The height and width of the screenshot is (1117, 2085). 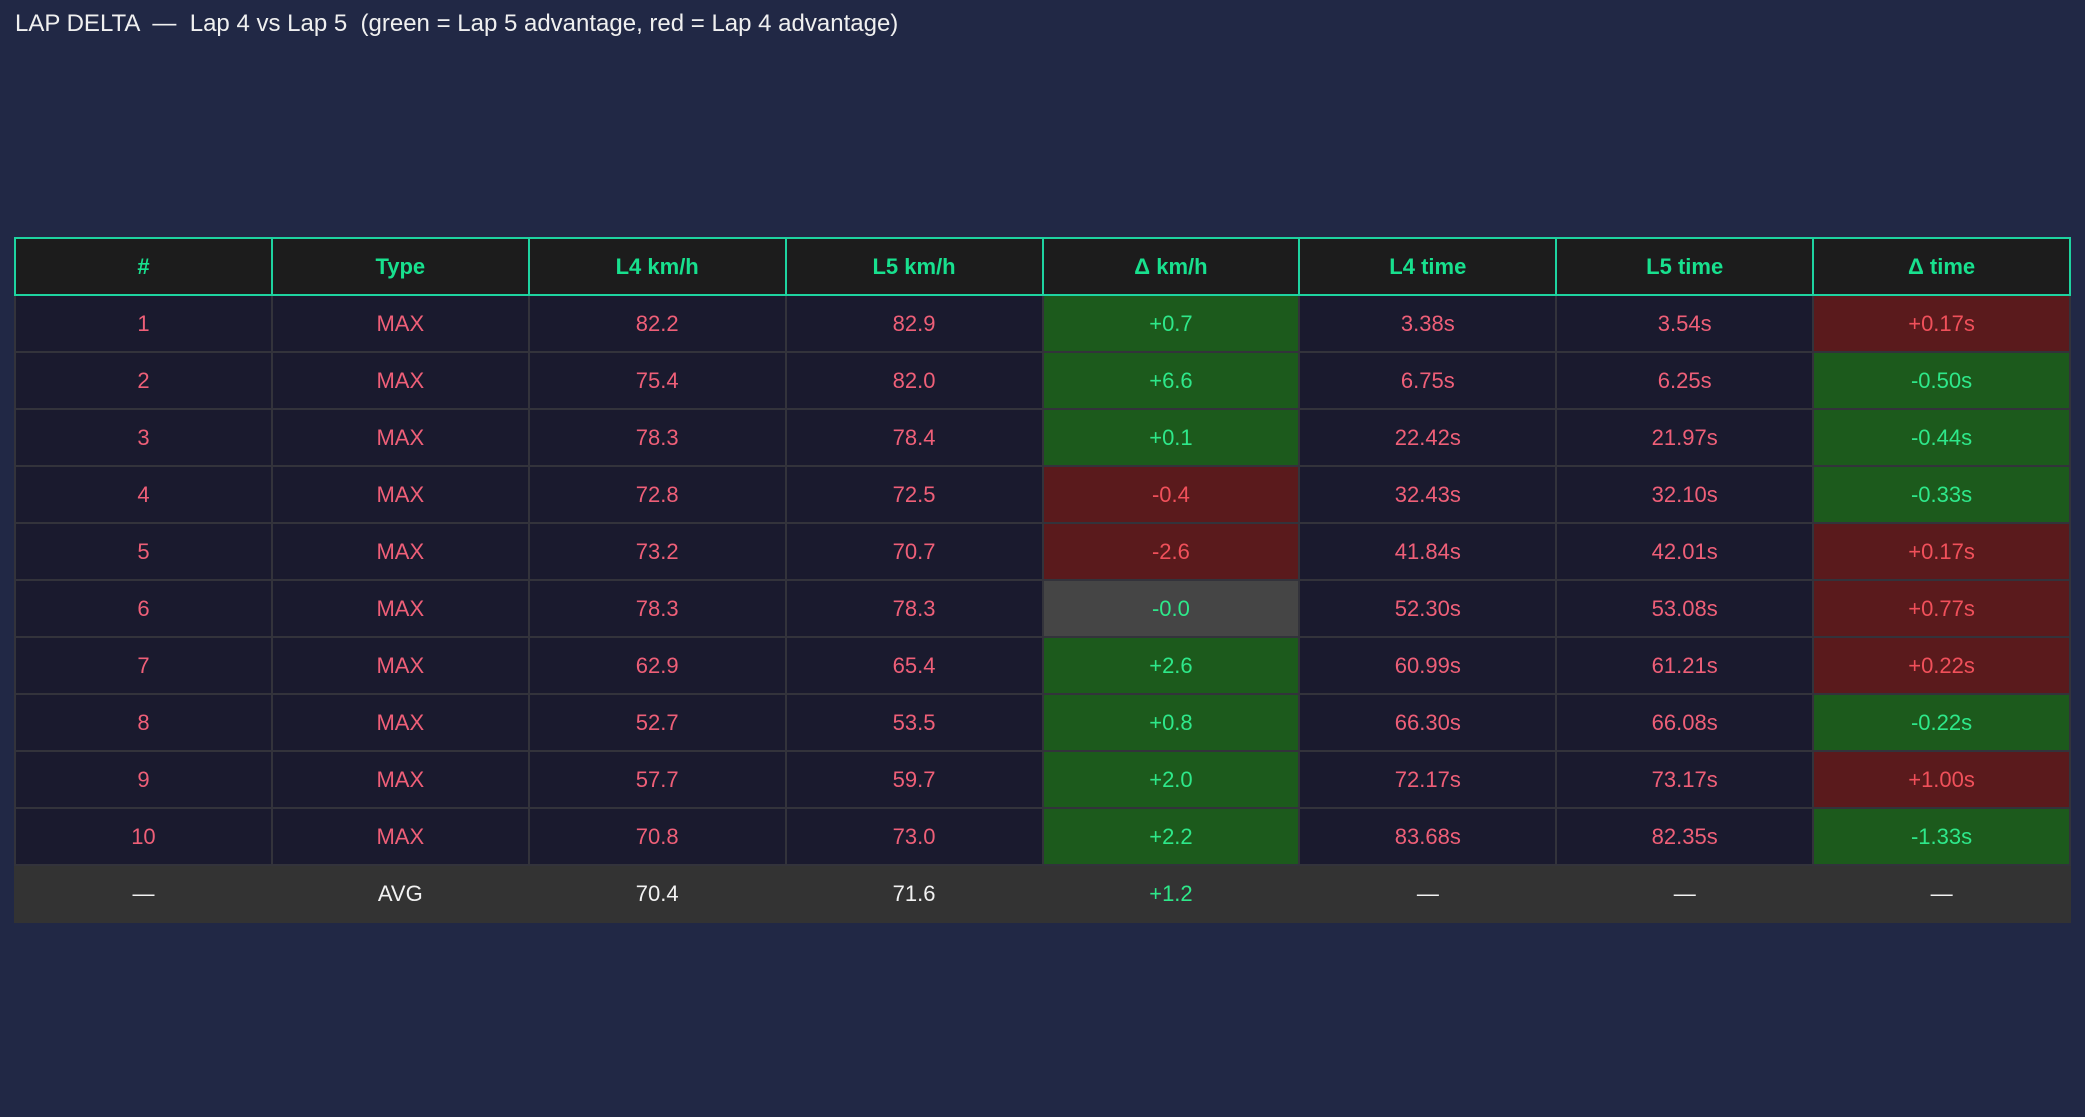 I want to click on l4-speed-cell: 70.8, so click(x=657, y=836).